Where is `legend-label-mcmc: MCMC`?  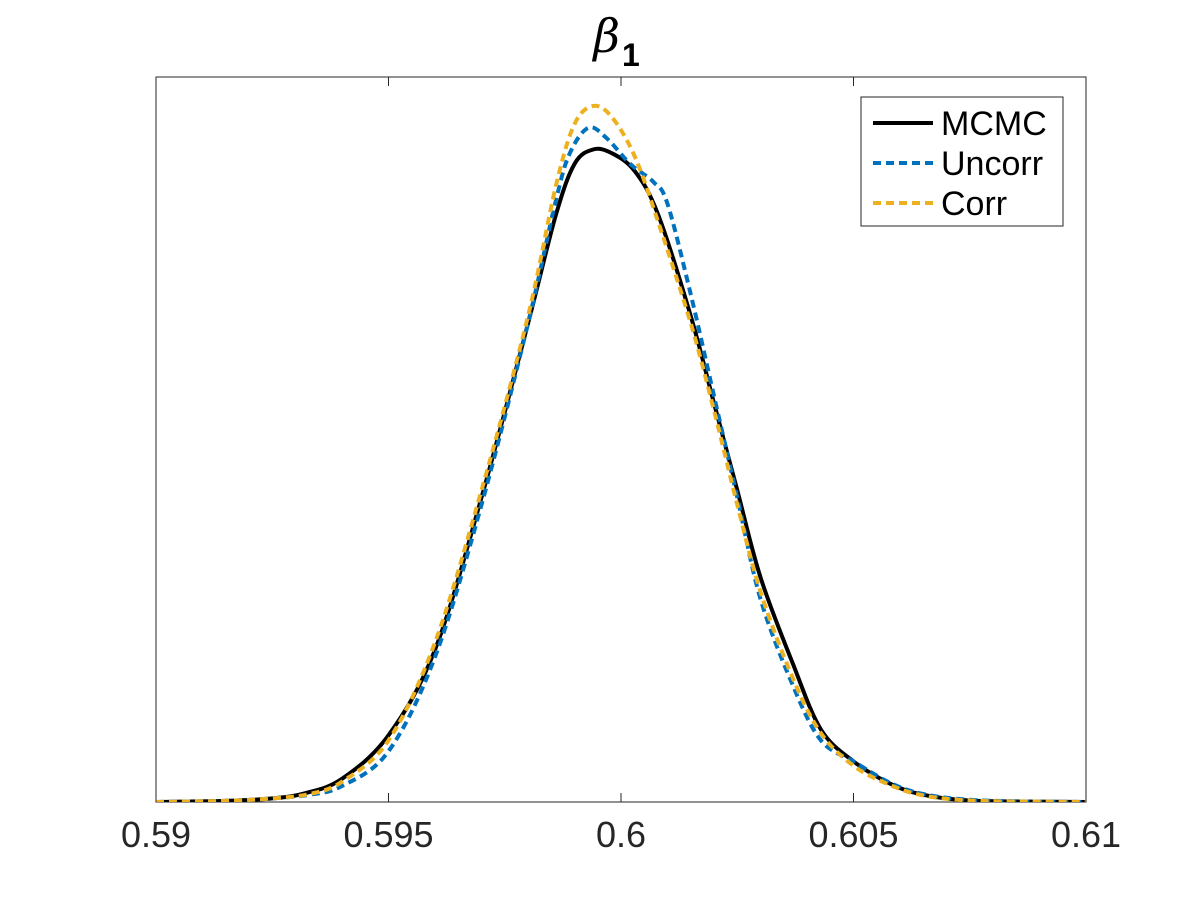 legend-label-mcmc: MCMC is located at coordinates (994, 124).